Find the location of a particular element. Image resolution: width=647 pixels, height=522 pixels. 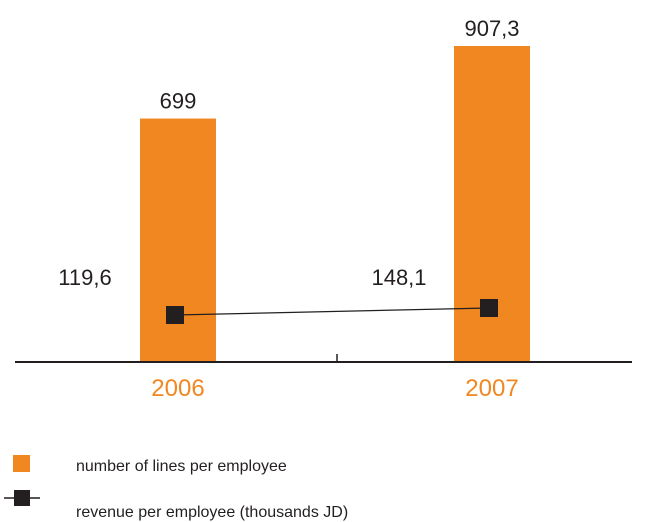

line-layer is located at coordinates (332, 311).